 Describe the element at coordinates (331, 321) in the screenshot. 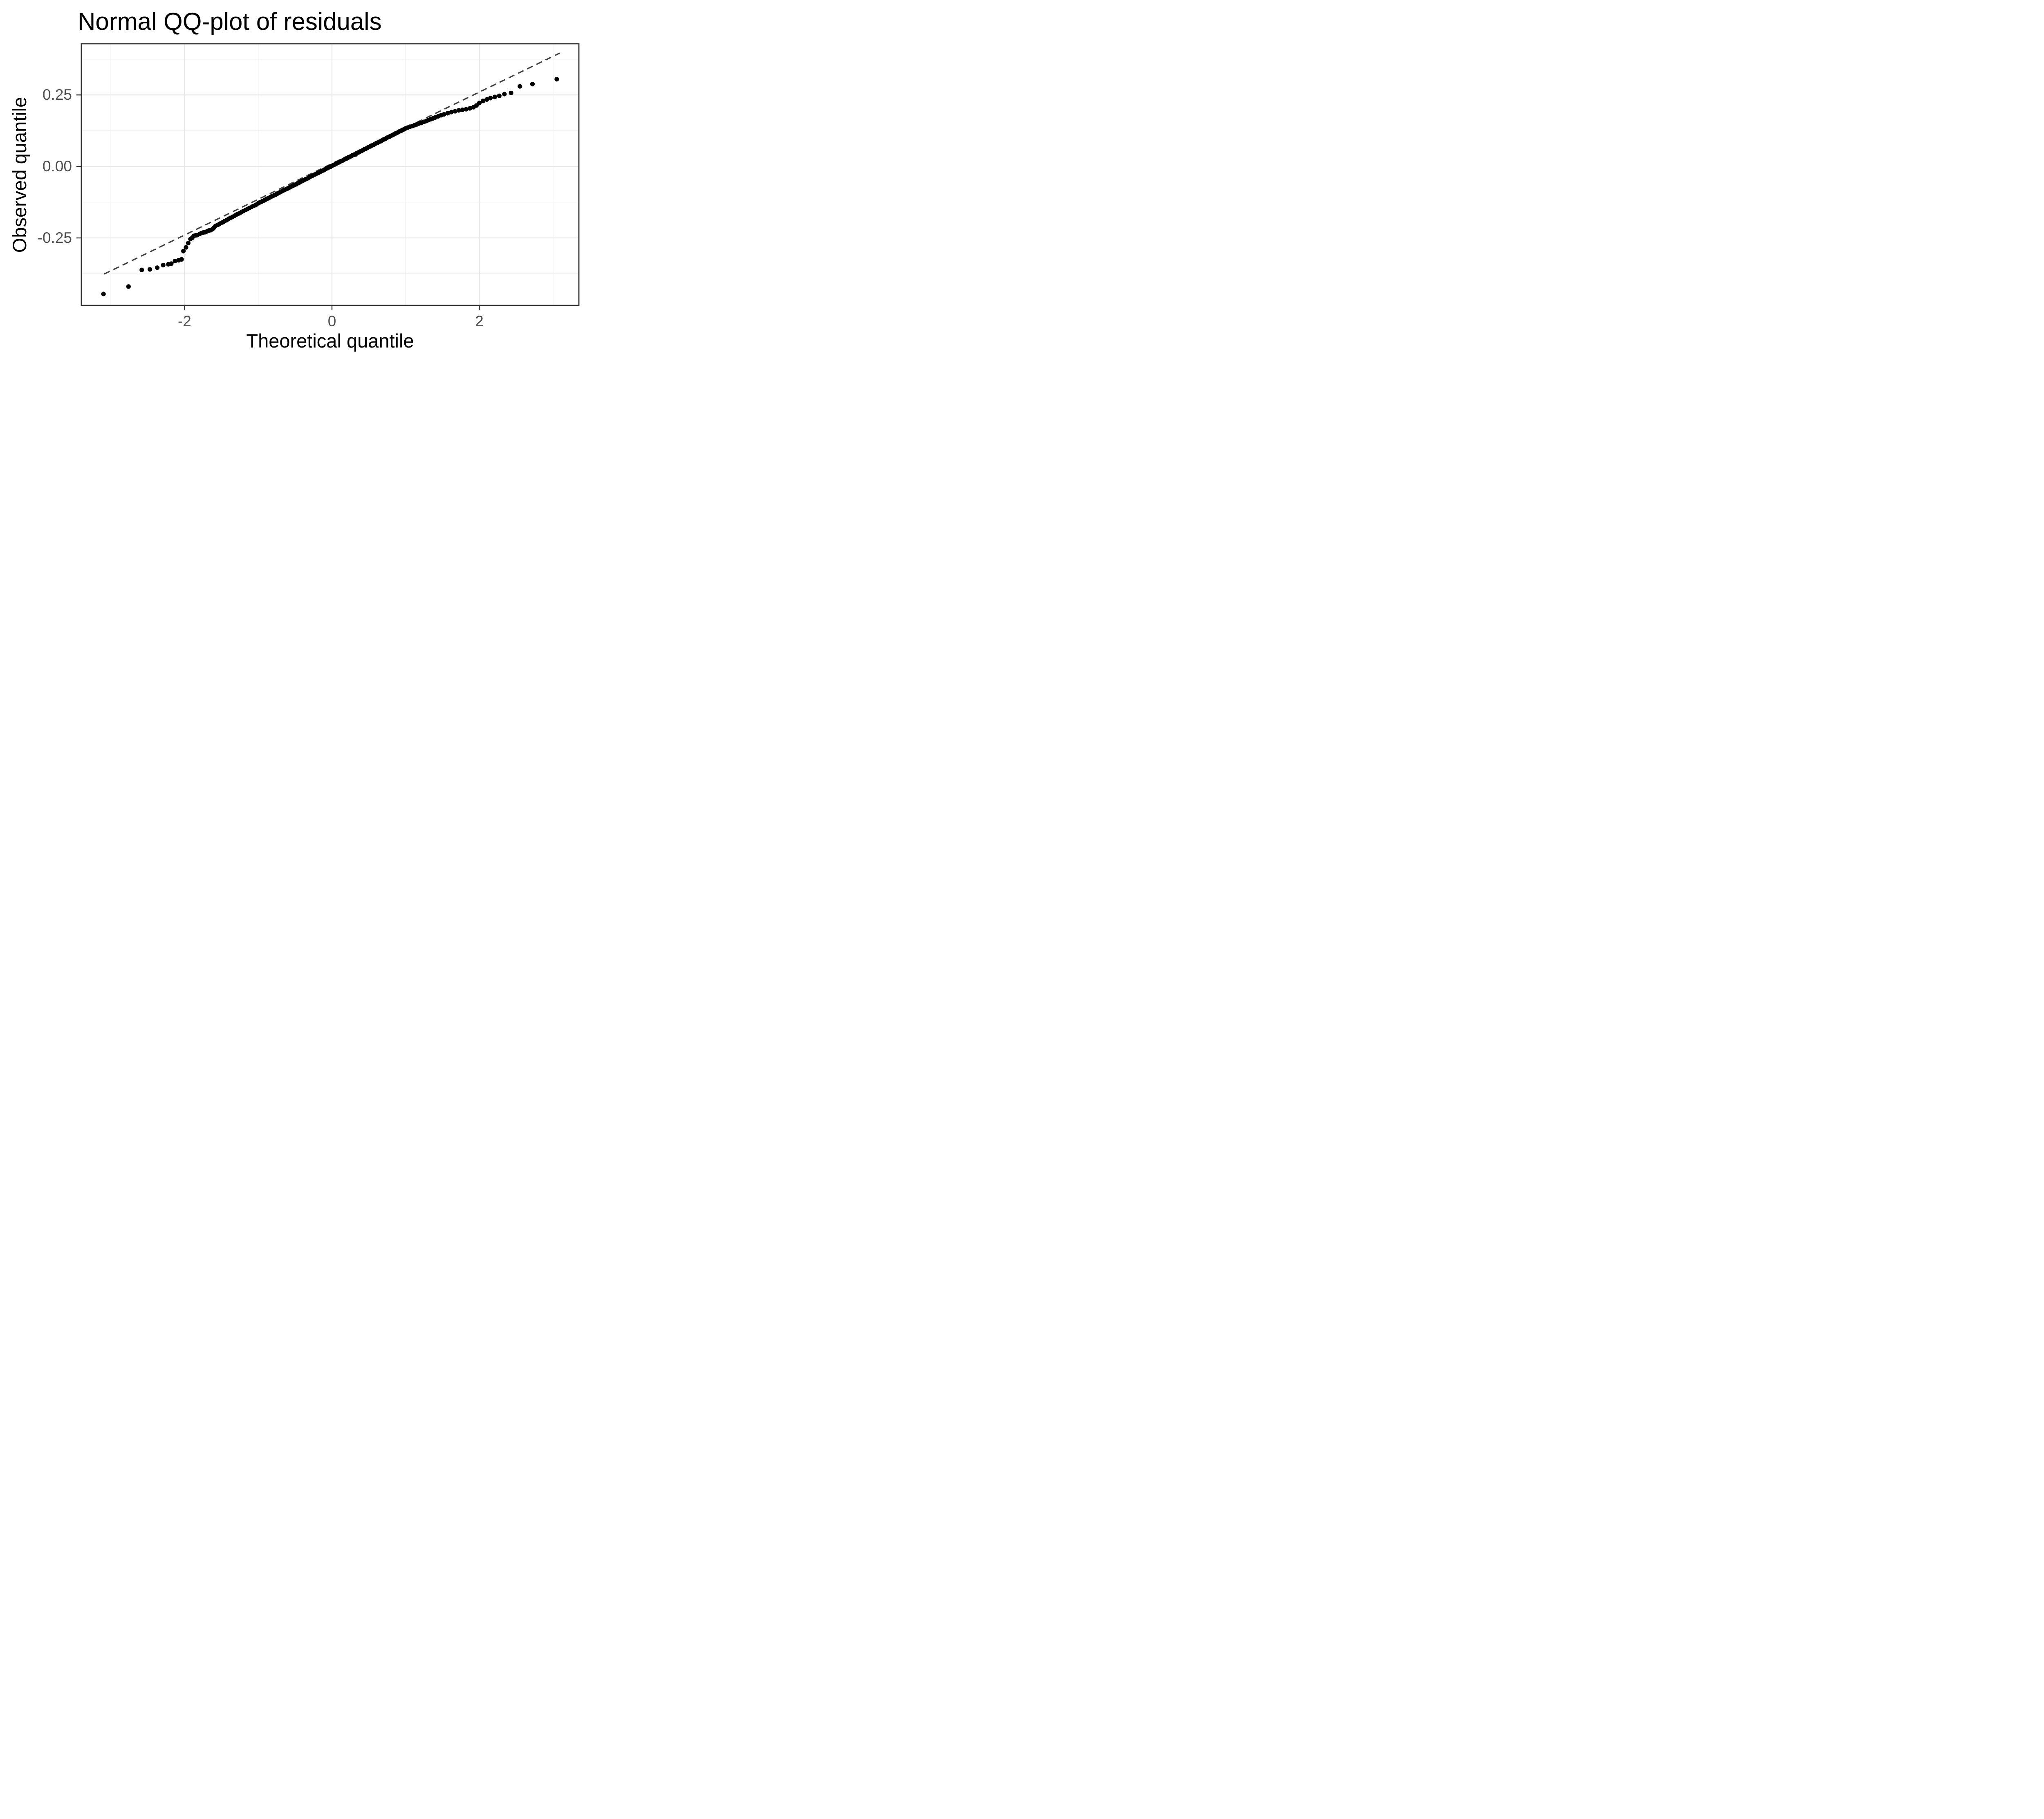

I see `x-tick-label: 0` at that location.